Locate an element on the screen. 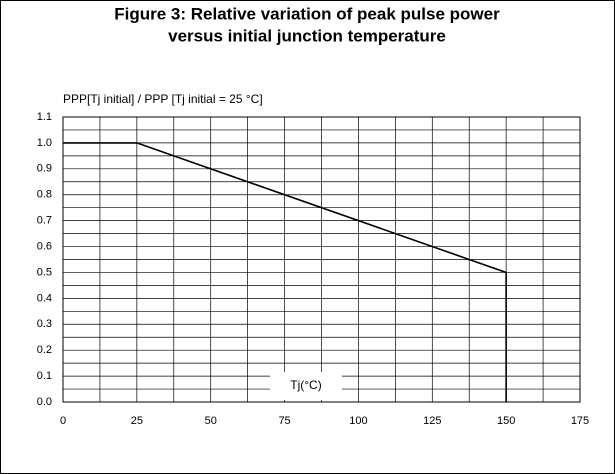  y-tick-label: 0.5 is located at coordinates (44, 272).